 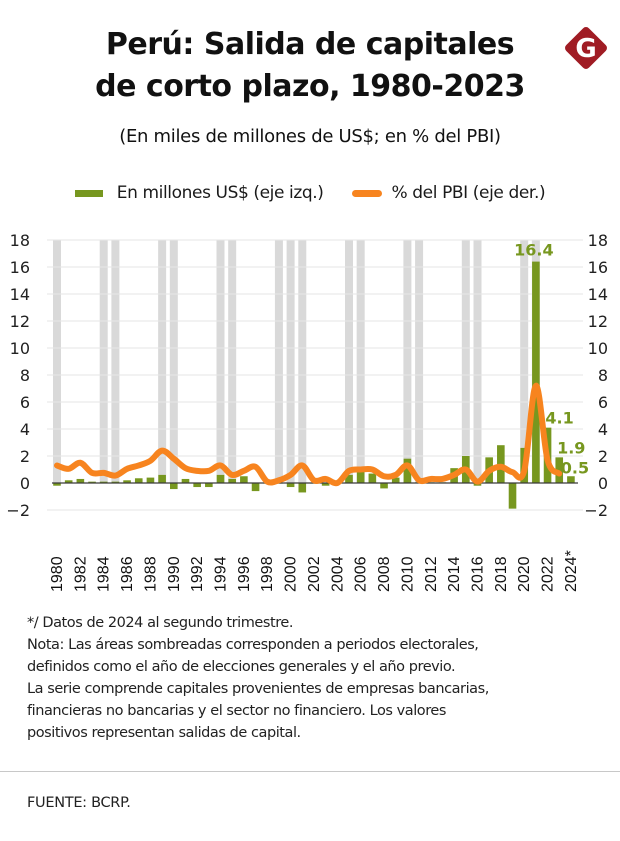 What do you see at coordinates (185, 480) in the screenshot?
I see `bar-1991` at bounding box center [185, 480].